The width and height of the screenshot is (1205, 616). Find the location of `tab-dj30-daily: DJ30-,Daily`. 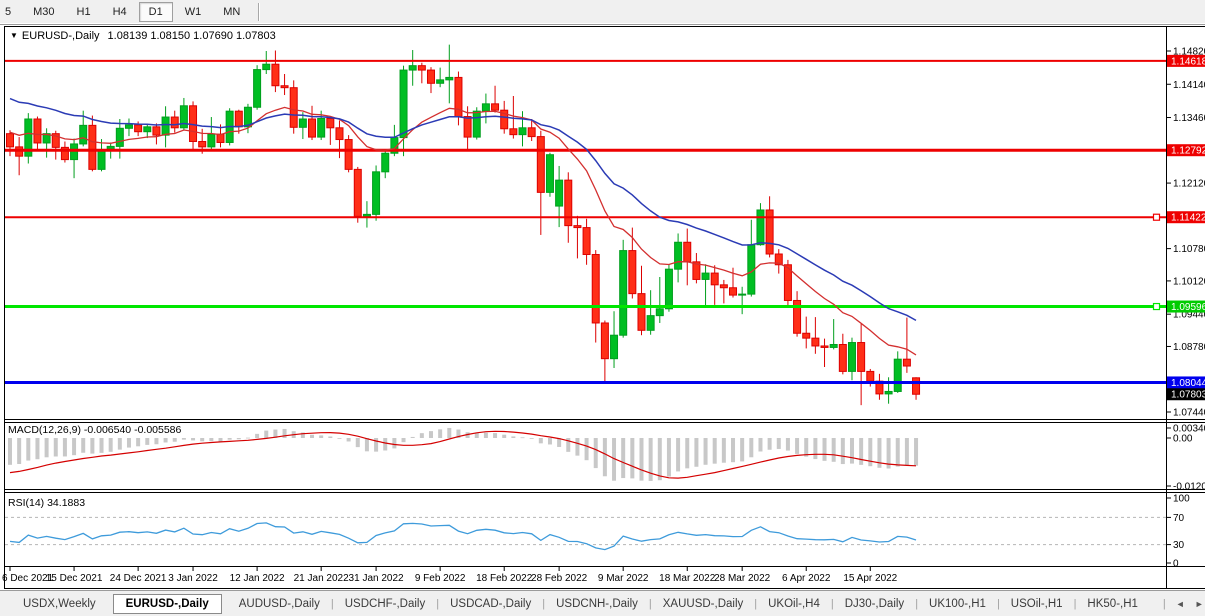

tab-dj30-daily: DJ30-,Daily is located at coordinates (874, 603).